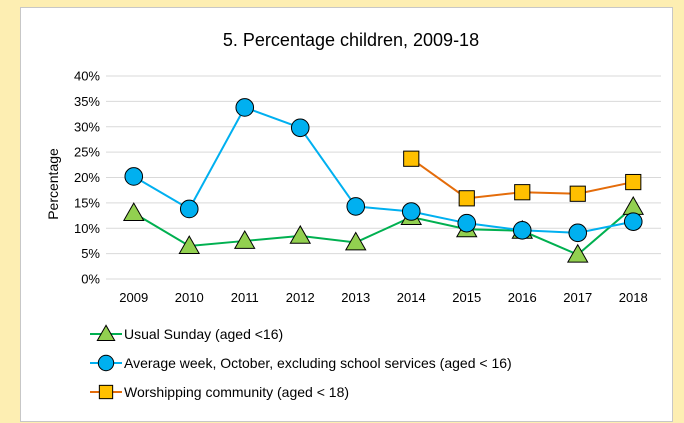 The width and height of the screenshot is (684, 423). I want to click on legend-item: Usual Sunday (aged <16), so click(186, 333).